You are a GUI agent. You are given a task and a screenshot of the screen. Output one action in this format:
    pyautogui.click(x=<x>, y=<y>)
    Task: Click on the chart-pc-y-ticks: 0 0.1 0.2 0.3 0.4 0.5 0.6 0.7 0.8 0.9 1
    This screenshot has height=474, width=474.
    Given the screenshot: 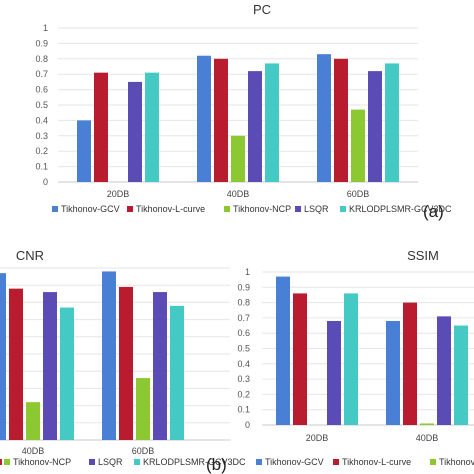 What is the action you would take?
    pyautogui.click(x=41, y=105)
    